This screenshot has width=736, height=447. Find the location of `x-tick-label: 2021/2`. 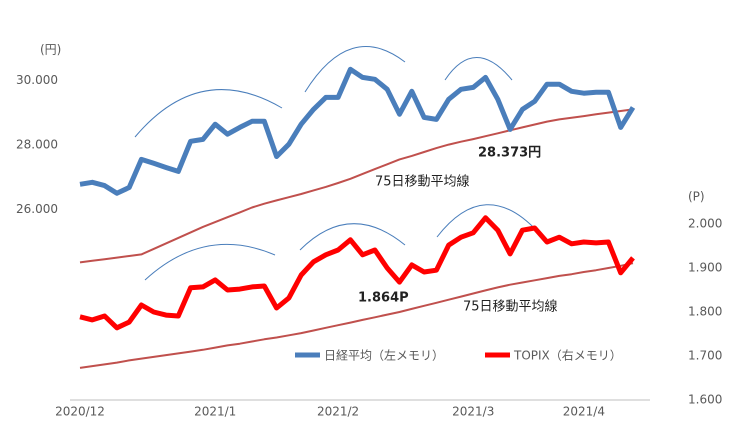

x-tick-label: 2021/2 is located at coordinates (338, 412).